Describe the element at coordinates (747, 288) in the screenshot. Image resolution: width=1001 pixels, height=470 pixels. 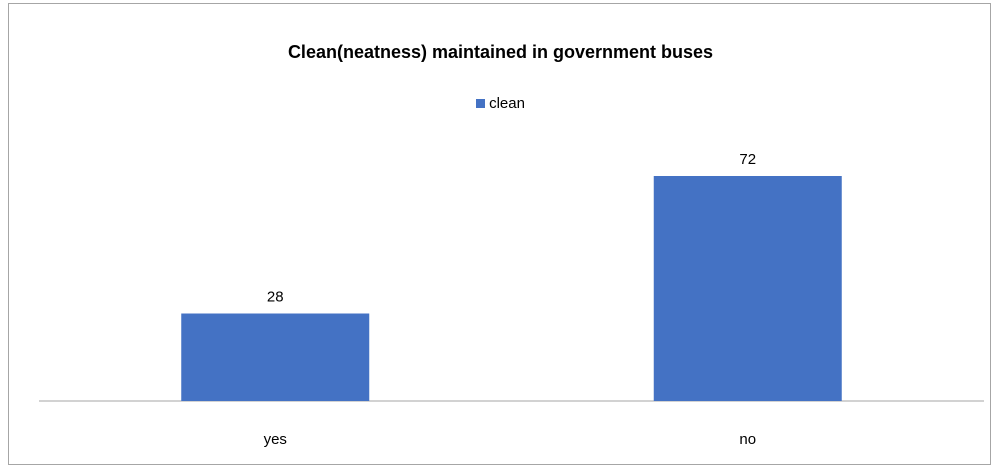
I see `bar-no` at that location.